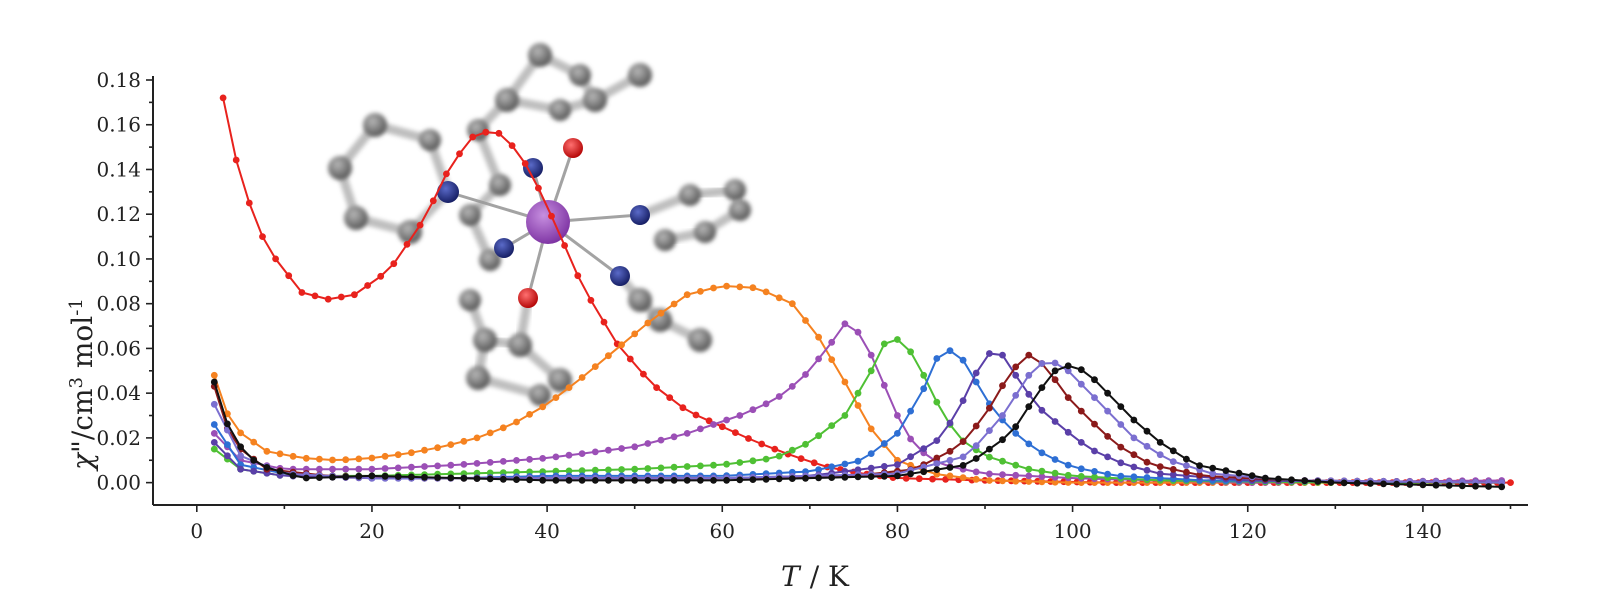  I want to click on y-tick-label: 0.04, so click(118, 393).